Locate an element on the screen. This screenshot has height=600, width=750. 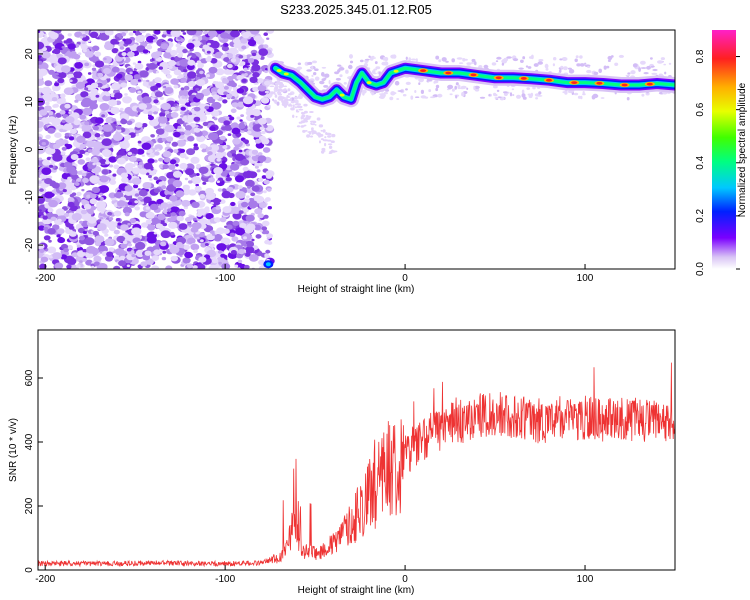
colorbar-tick-label: 0.8 is located at coordinates (700, 56).